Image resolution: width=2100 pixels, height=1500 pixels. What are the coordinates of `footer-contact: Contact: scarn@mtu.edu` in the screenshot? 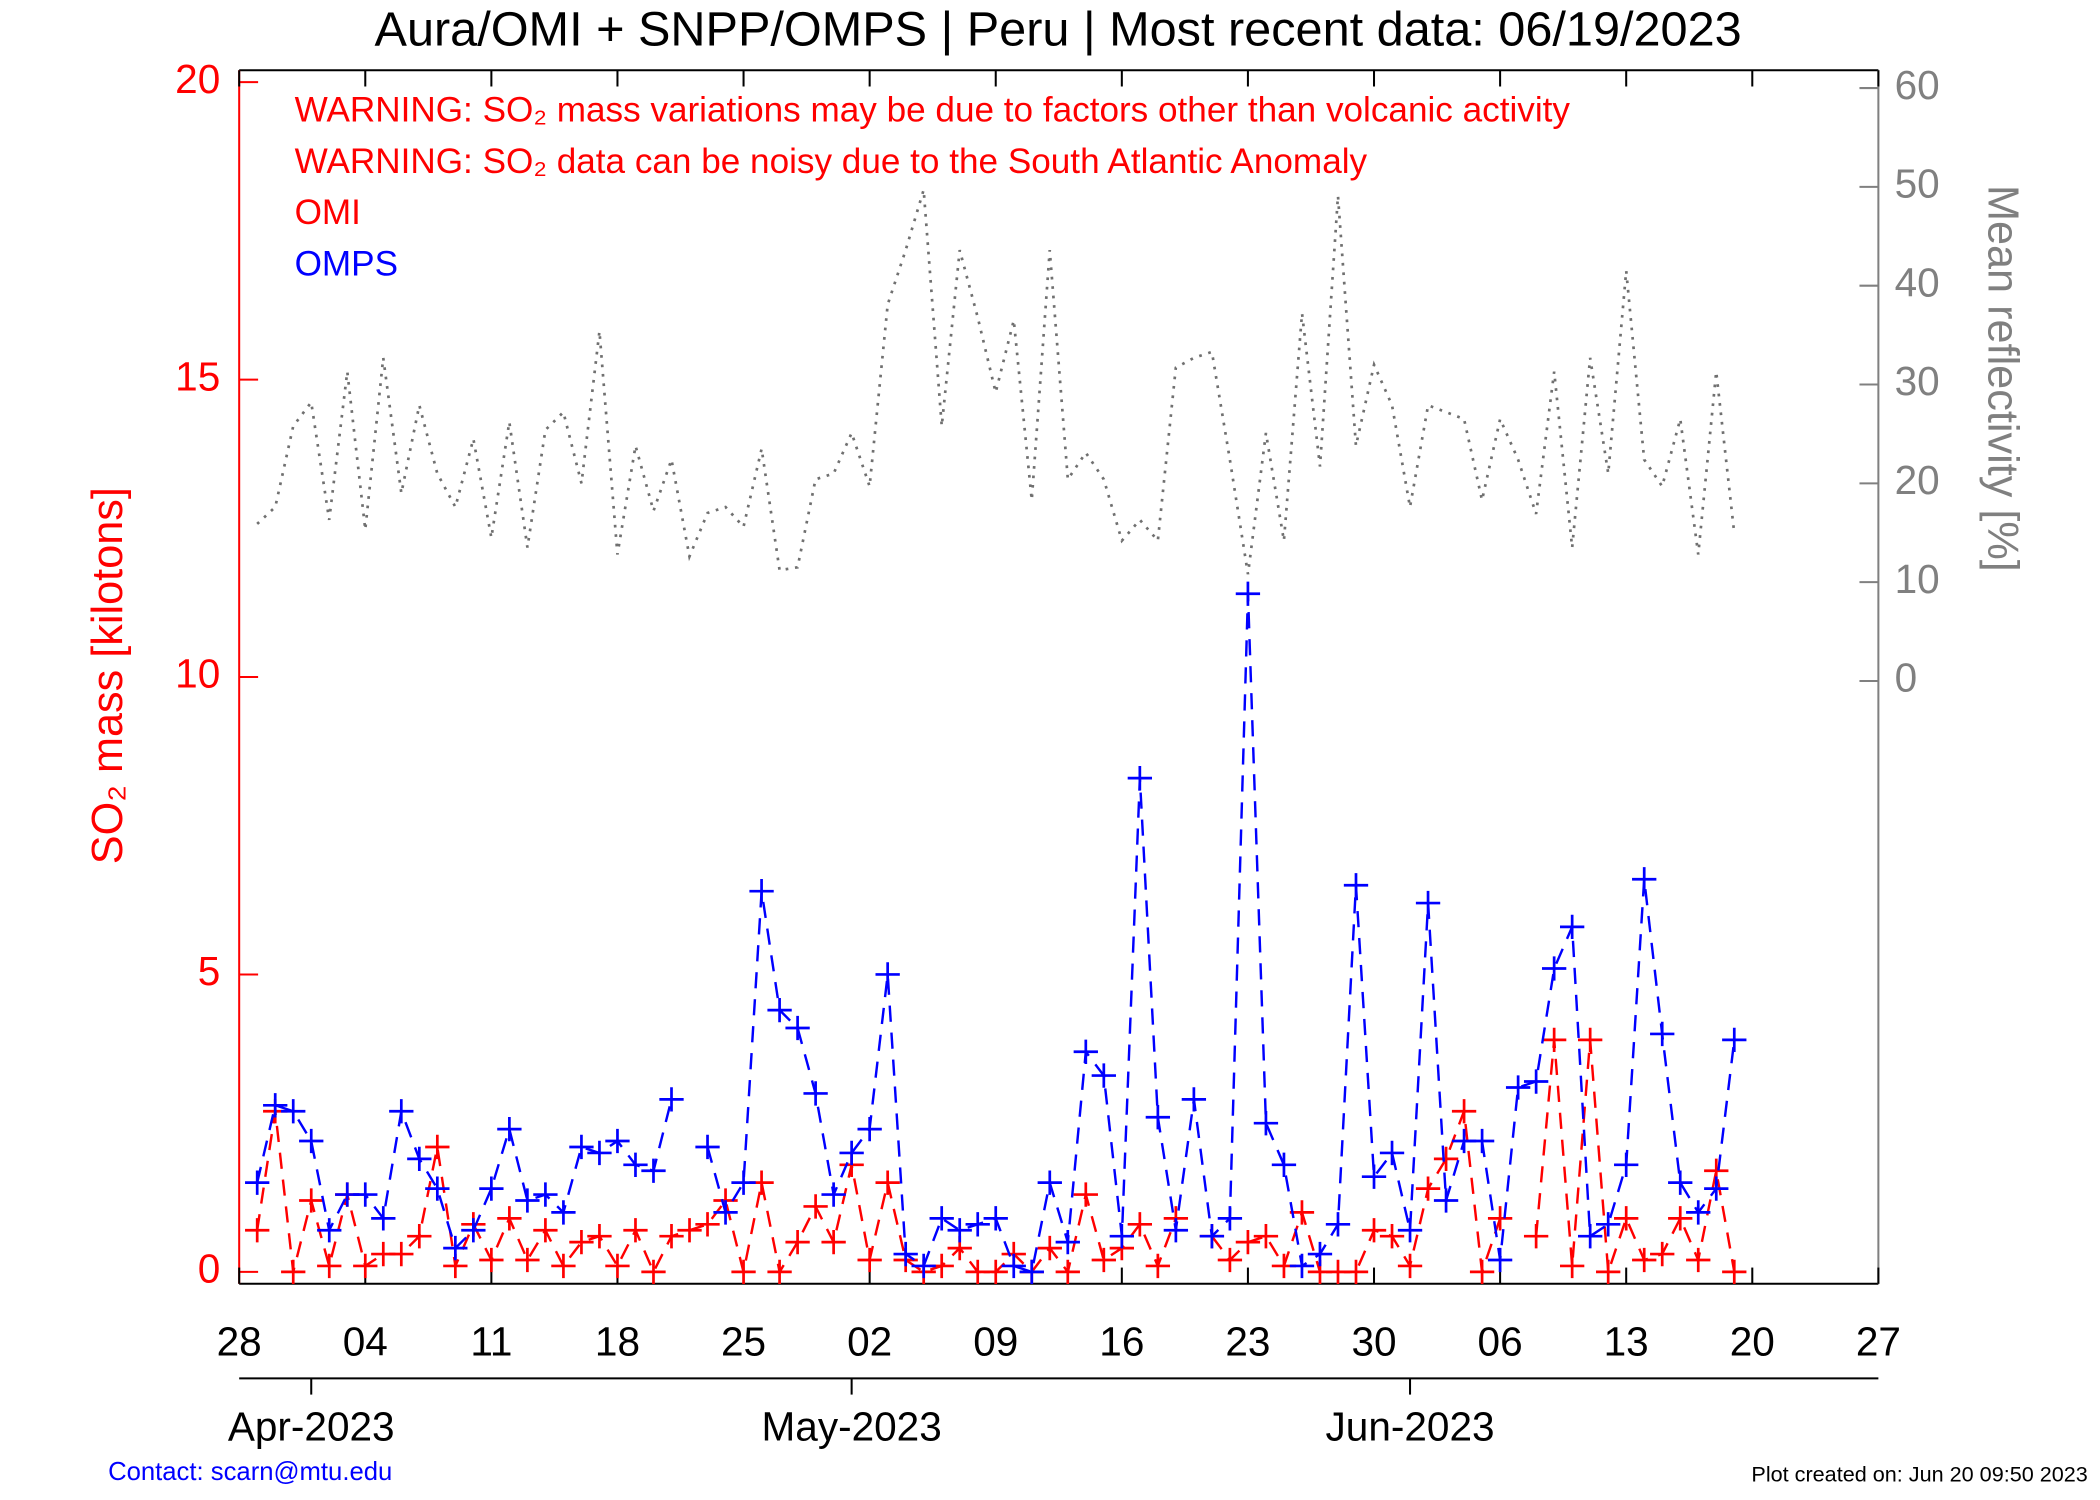 It's located at (250, 1472).